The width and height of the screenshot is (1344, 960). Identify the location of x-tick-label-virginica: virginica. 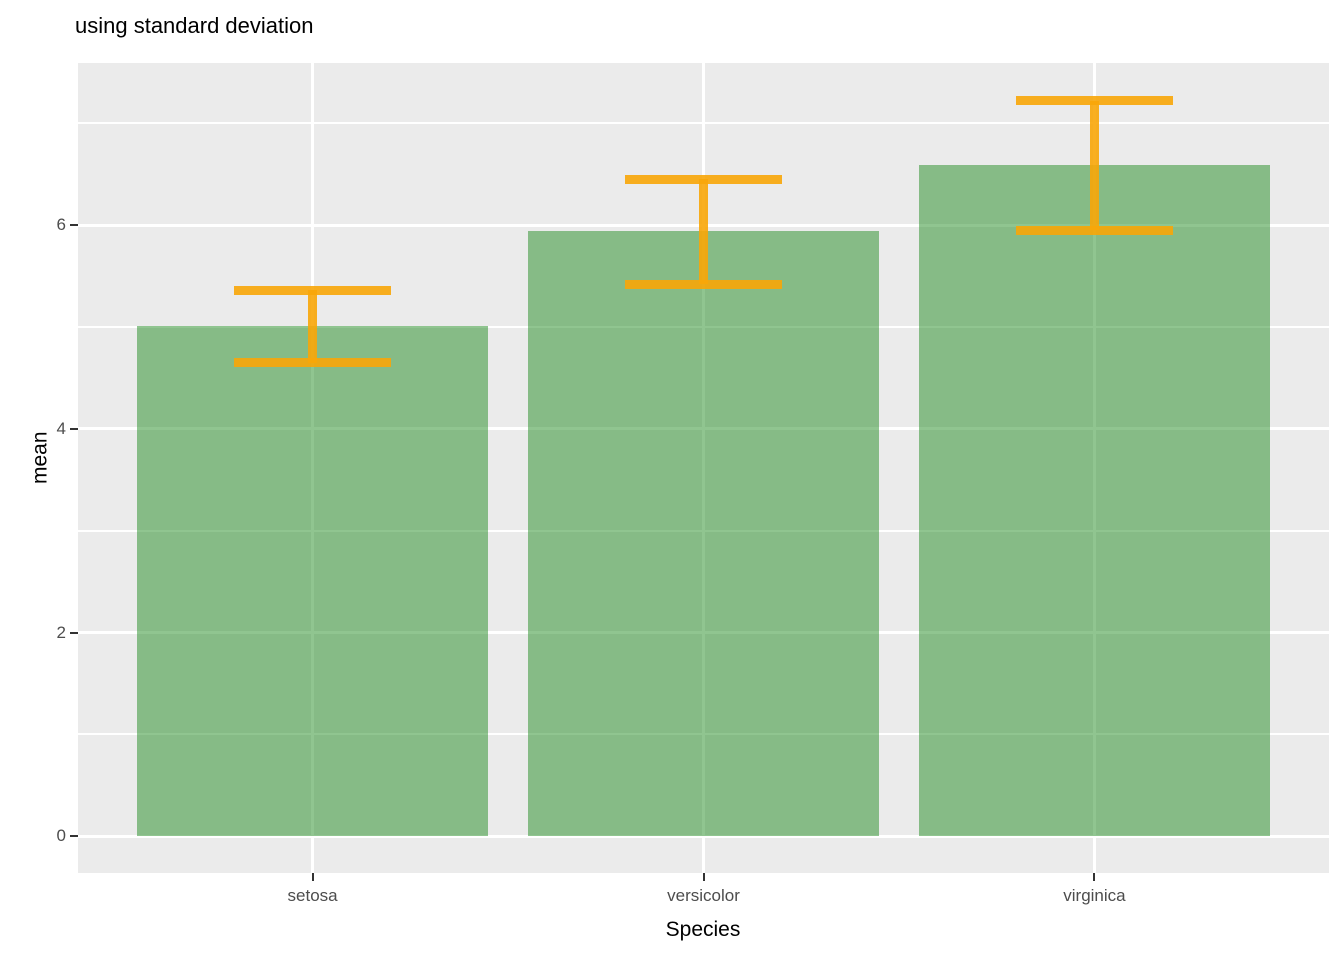
(1094, 895).